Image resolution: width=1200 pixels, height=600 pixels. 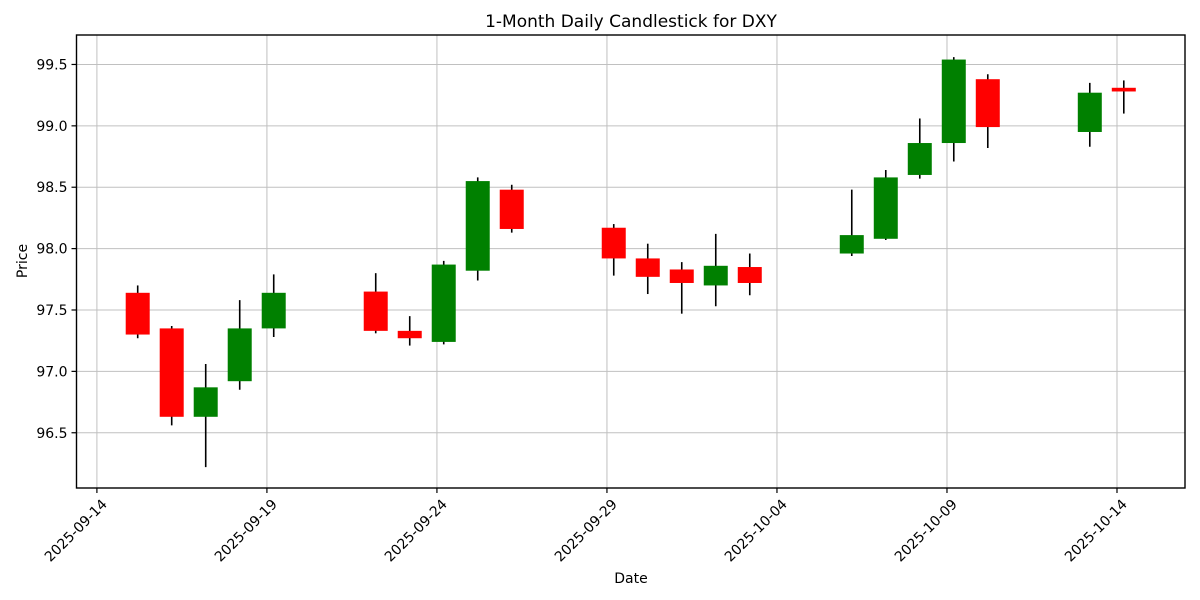 I want to click on y-tick-label: 98.5, so click(x=51, y=188).